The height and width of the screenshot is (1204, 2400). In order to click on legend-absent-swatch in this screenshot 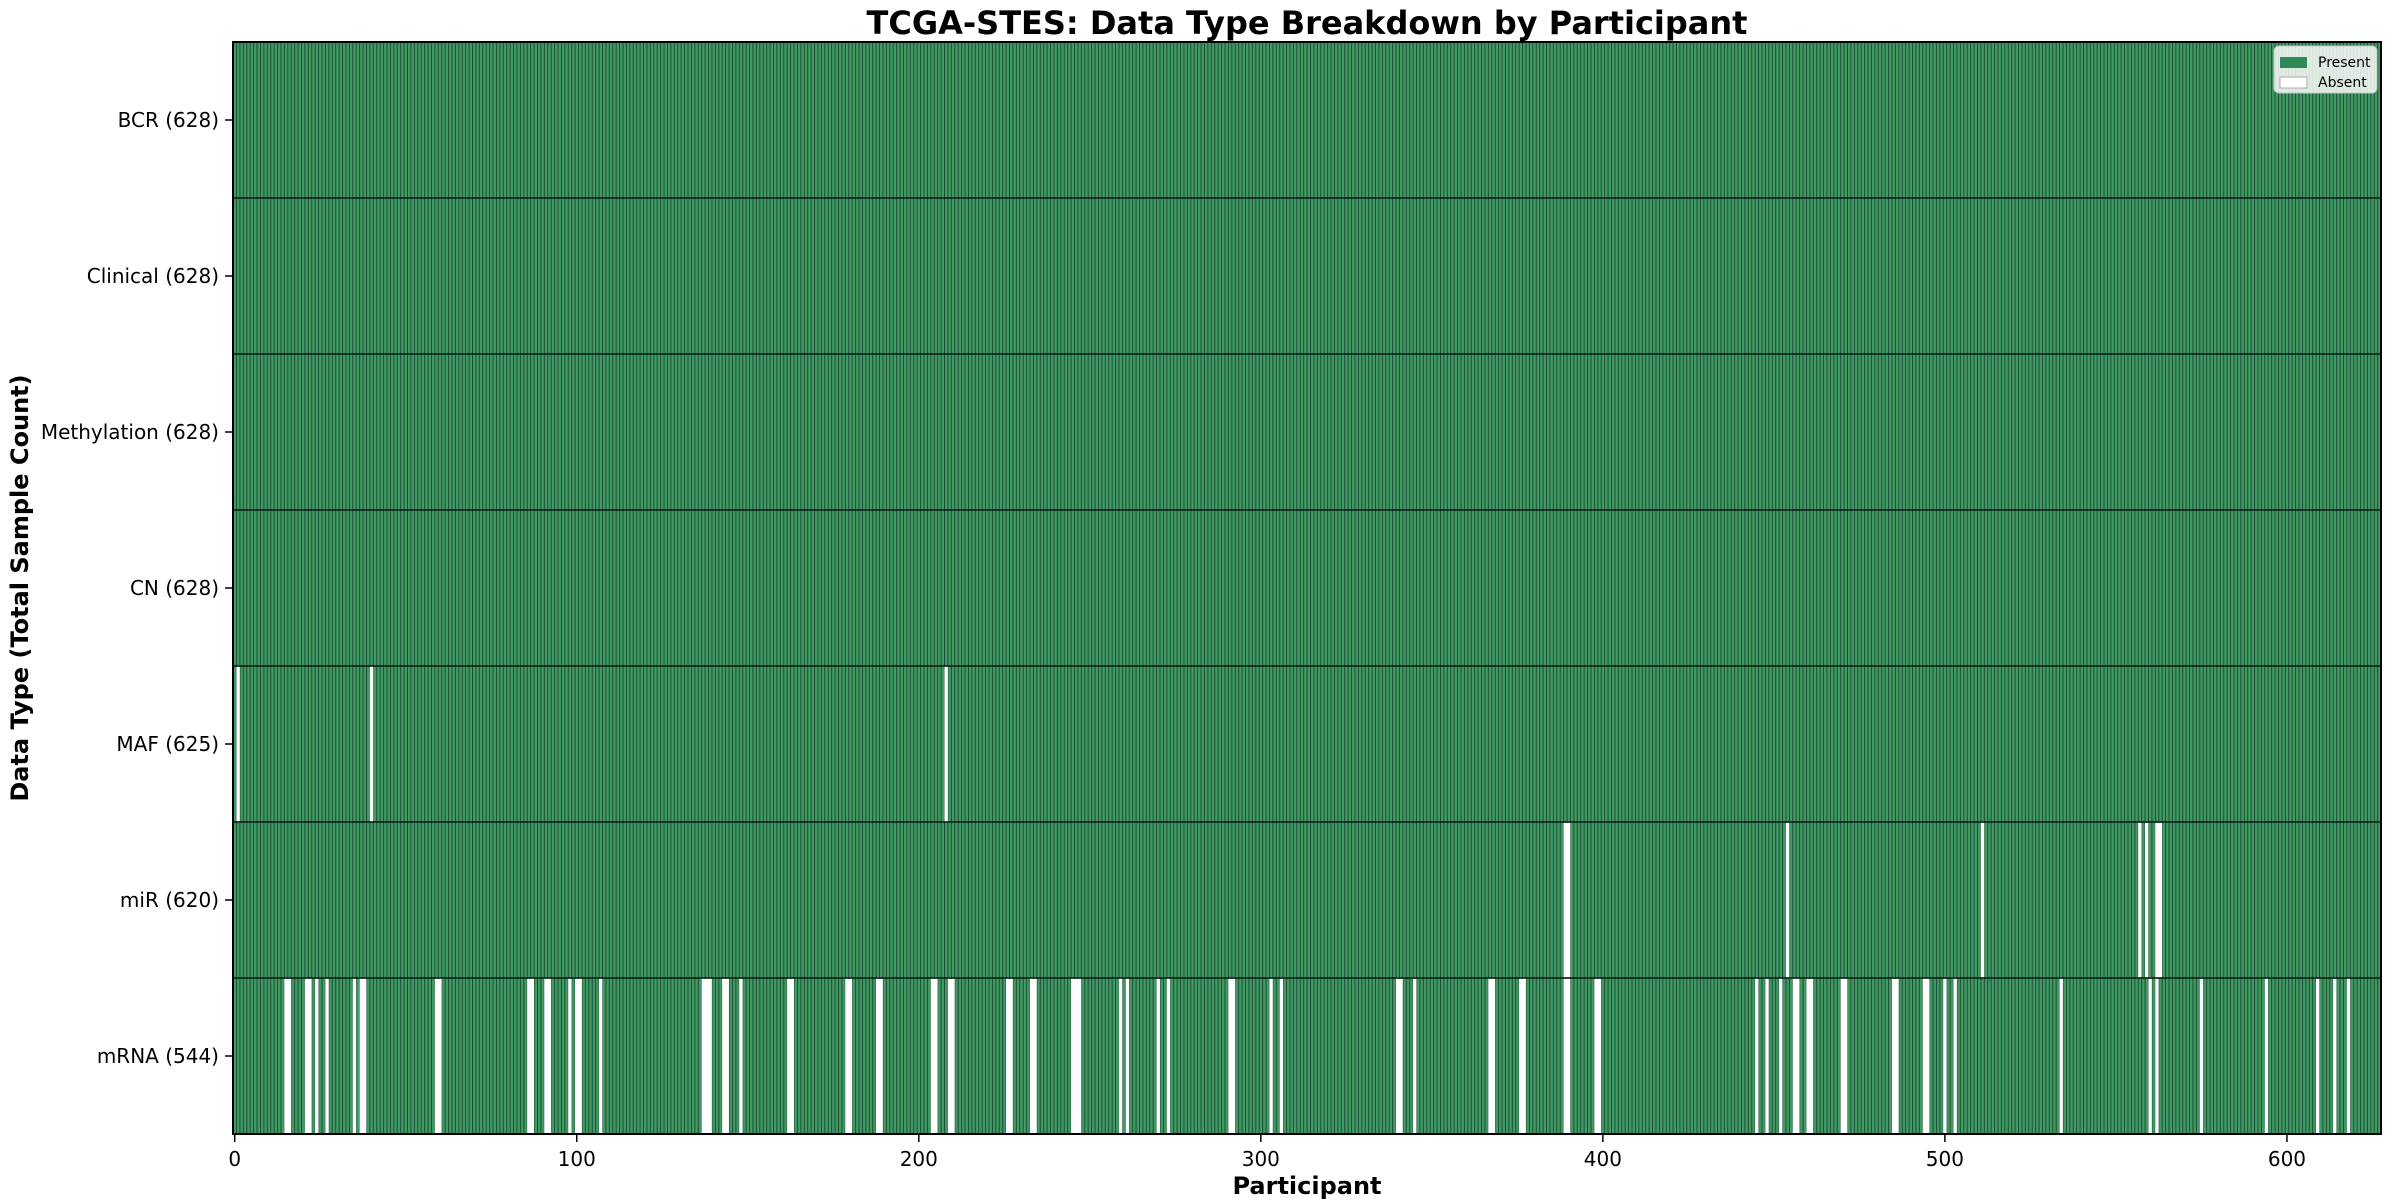, I will do `click(2293, 82)`.